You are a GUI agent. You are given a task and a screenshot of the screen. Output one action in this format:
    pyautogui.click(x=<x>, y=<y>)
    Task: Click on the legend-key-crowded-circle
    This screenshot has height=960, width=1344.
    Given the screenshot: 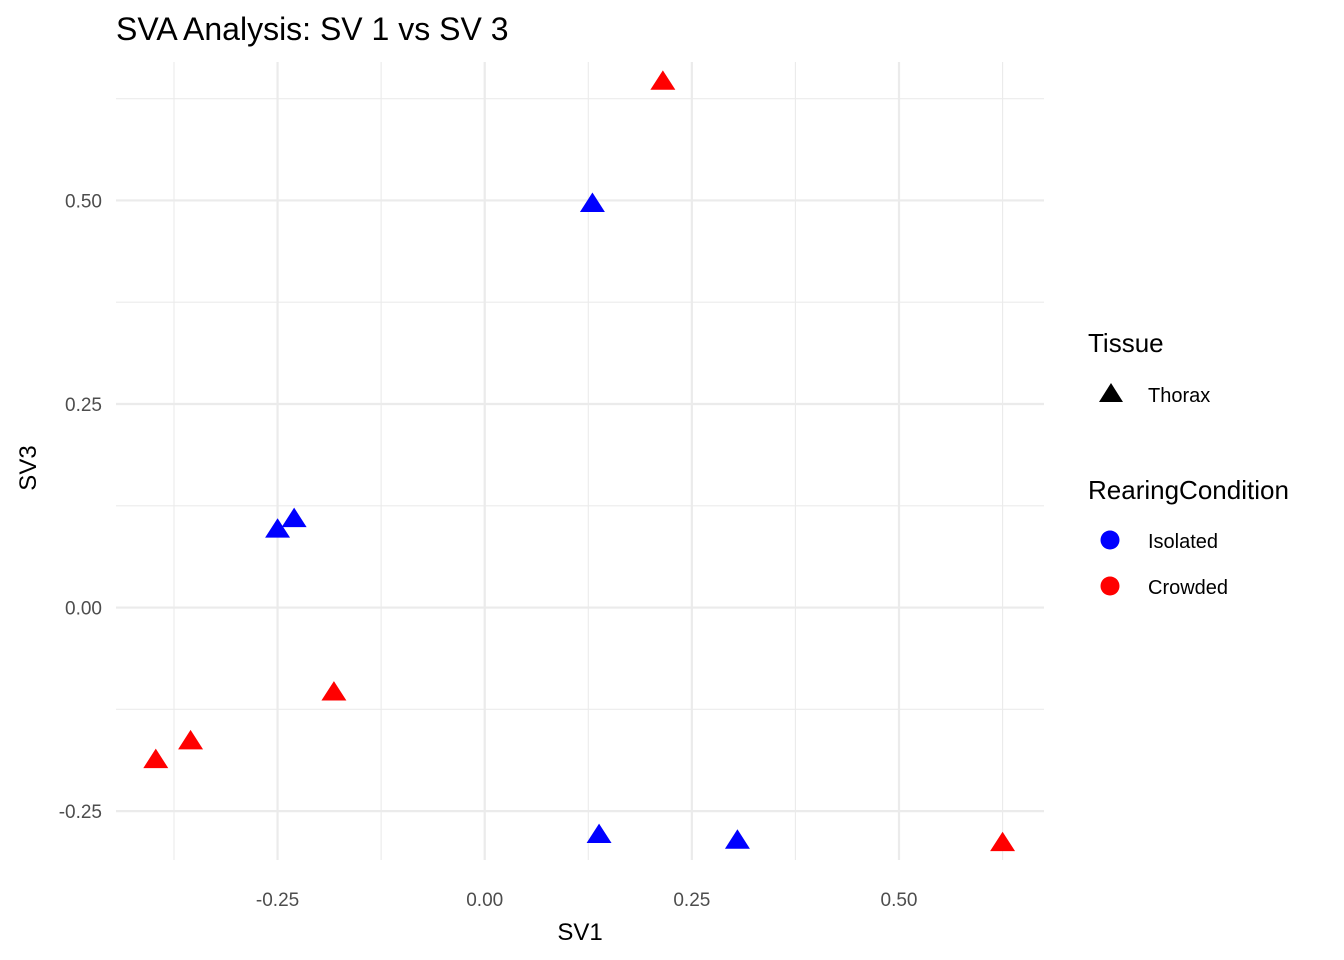 What is the action you would take?
    pyautogui.click(x=1110, y=586)
    